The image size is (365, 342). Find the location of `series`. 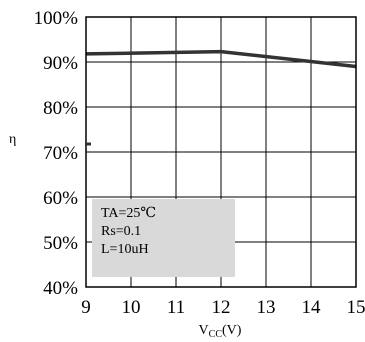

series is located at coordinates (221, 59).